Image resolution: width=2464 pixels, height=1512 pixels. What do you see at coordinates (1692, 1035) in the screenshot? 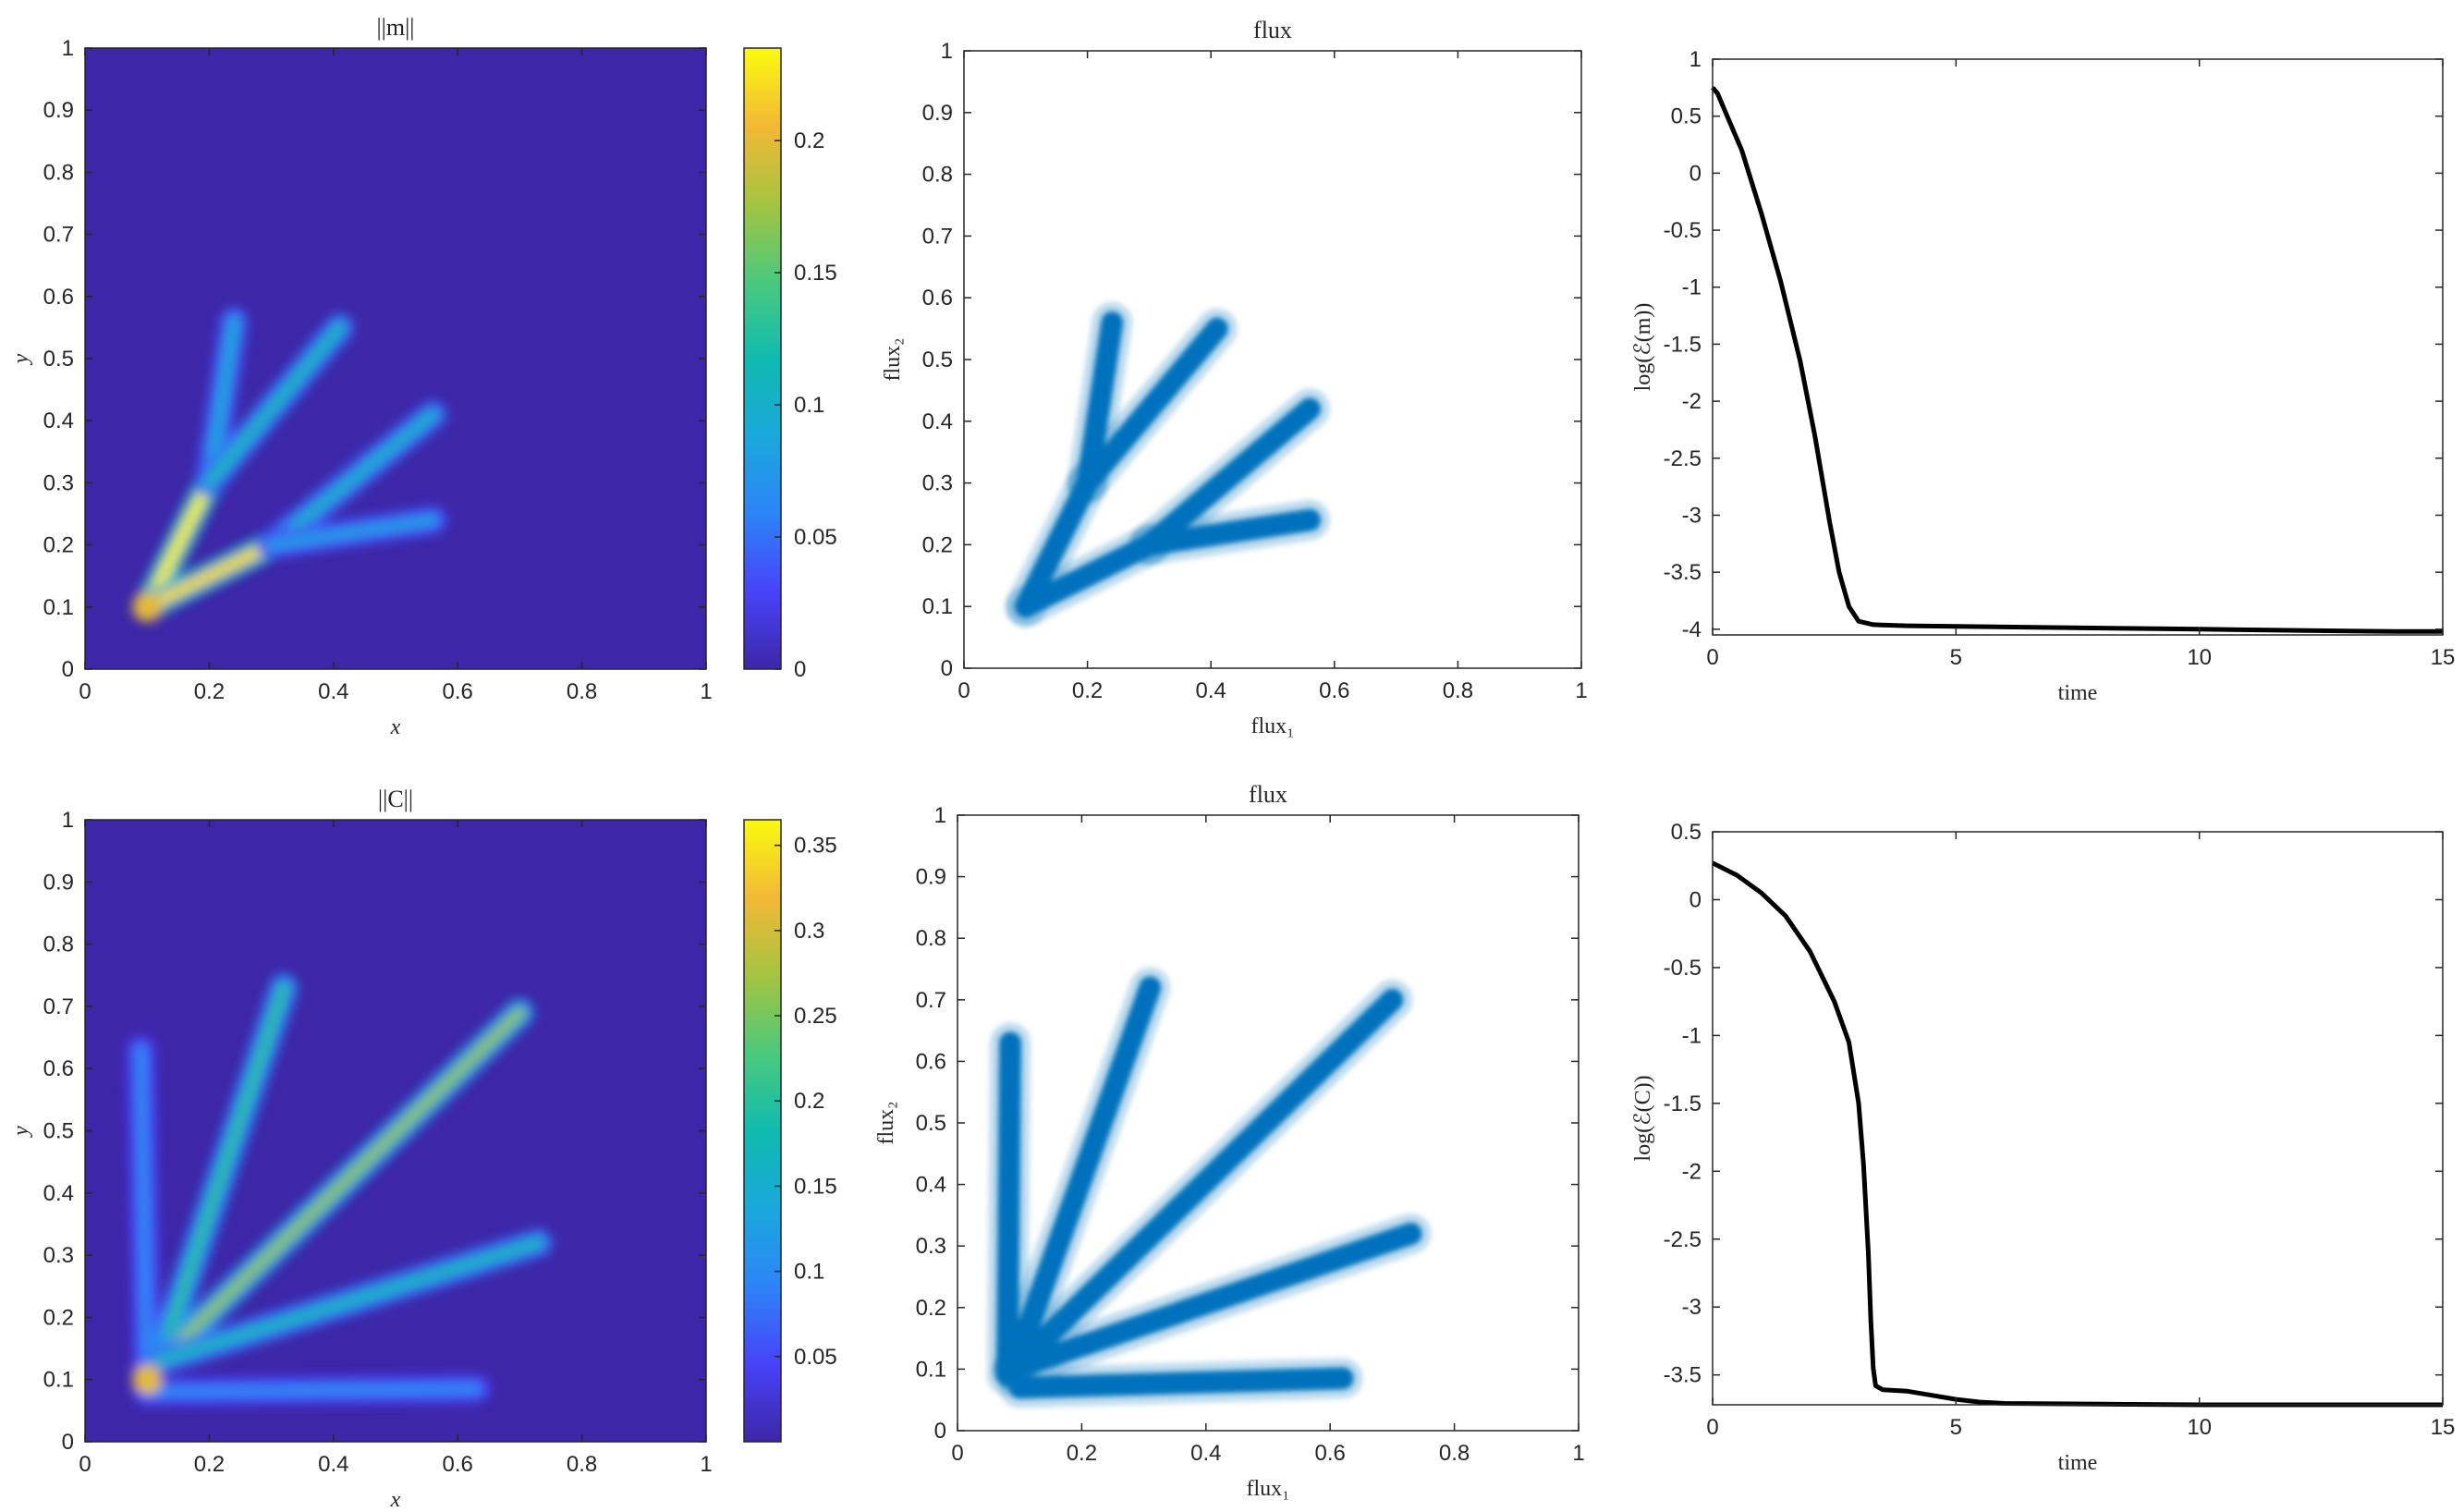
I see `y-tick-label: -1` at bounding box center [1692, 1035].